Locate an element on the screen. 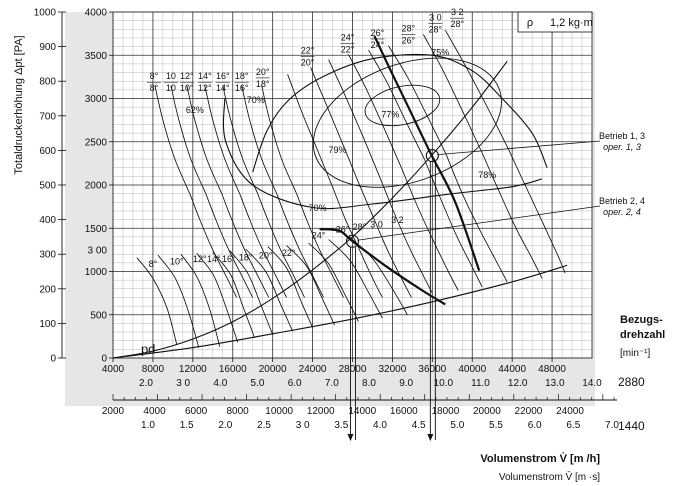  blade-angle-bottom: 12° is located at coordinates (205, 88).